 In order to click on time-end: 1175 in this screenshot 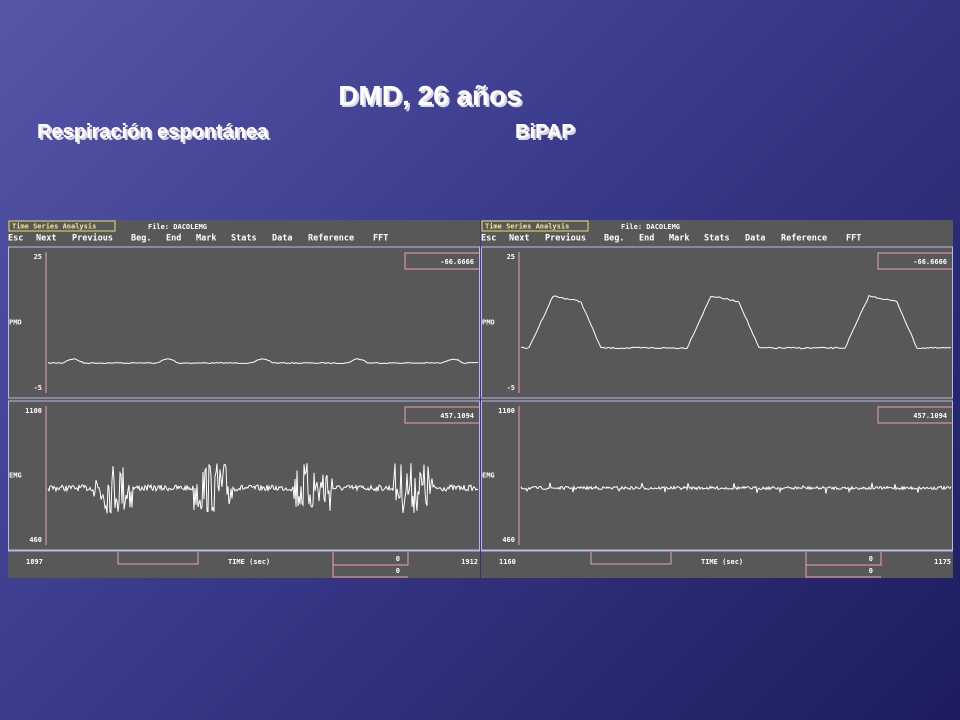, I will do `click(942, 562)`.